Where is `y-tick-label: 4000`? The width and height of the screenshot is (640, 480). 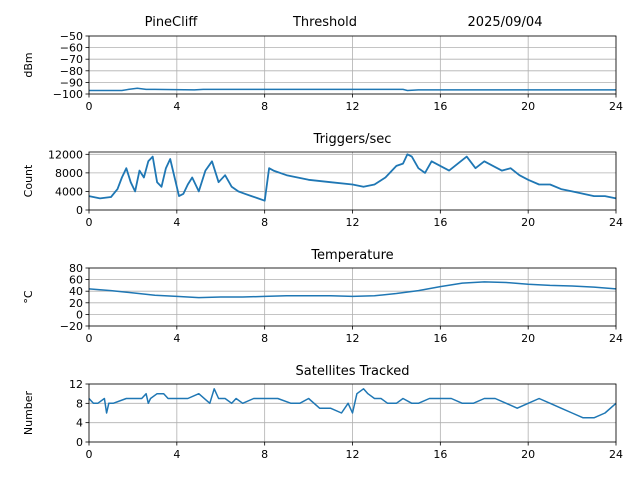 y-tick-label: 4000 is located at coordinates (69, 191).